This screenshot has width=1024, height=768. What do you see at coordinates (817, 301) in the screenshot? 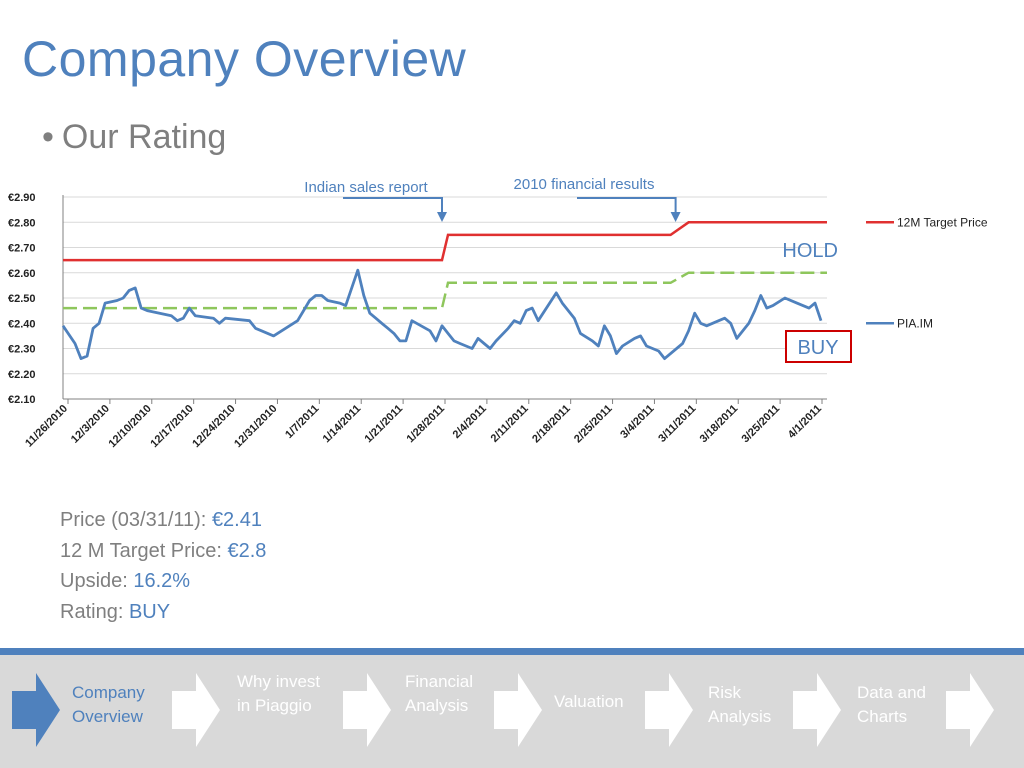
I see `chart-ratings: HOLD BUY` at bounding box center [817, 301].